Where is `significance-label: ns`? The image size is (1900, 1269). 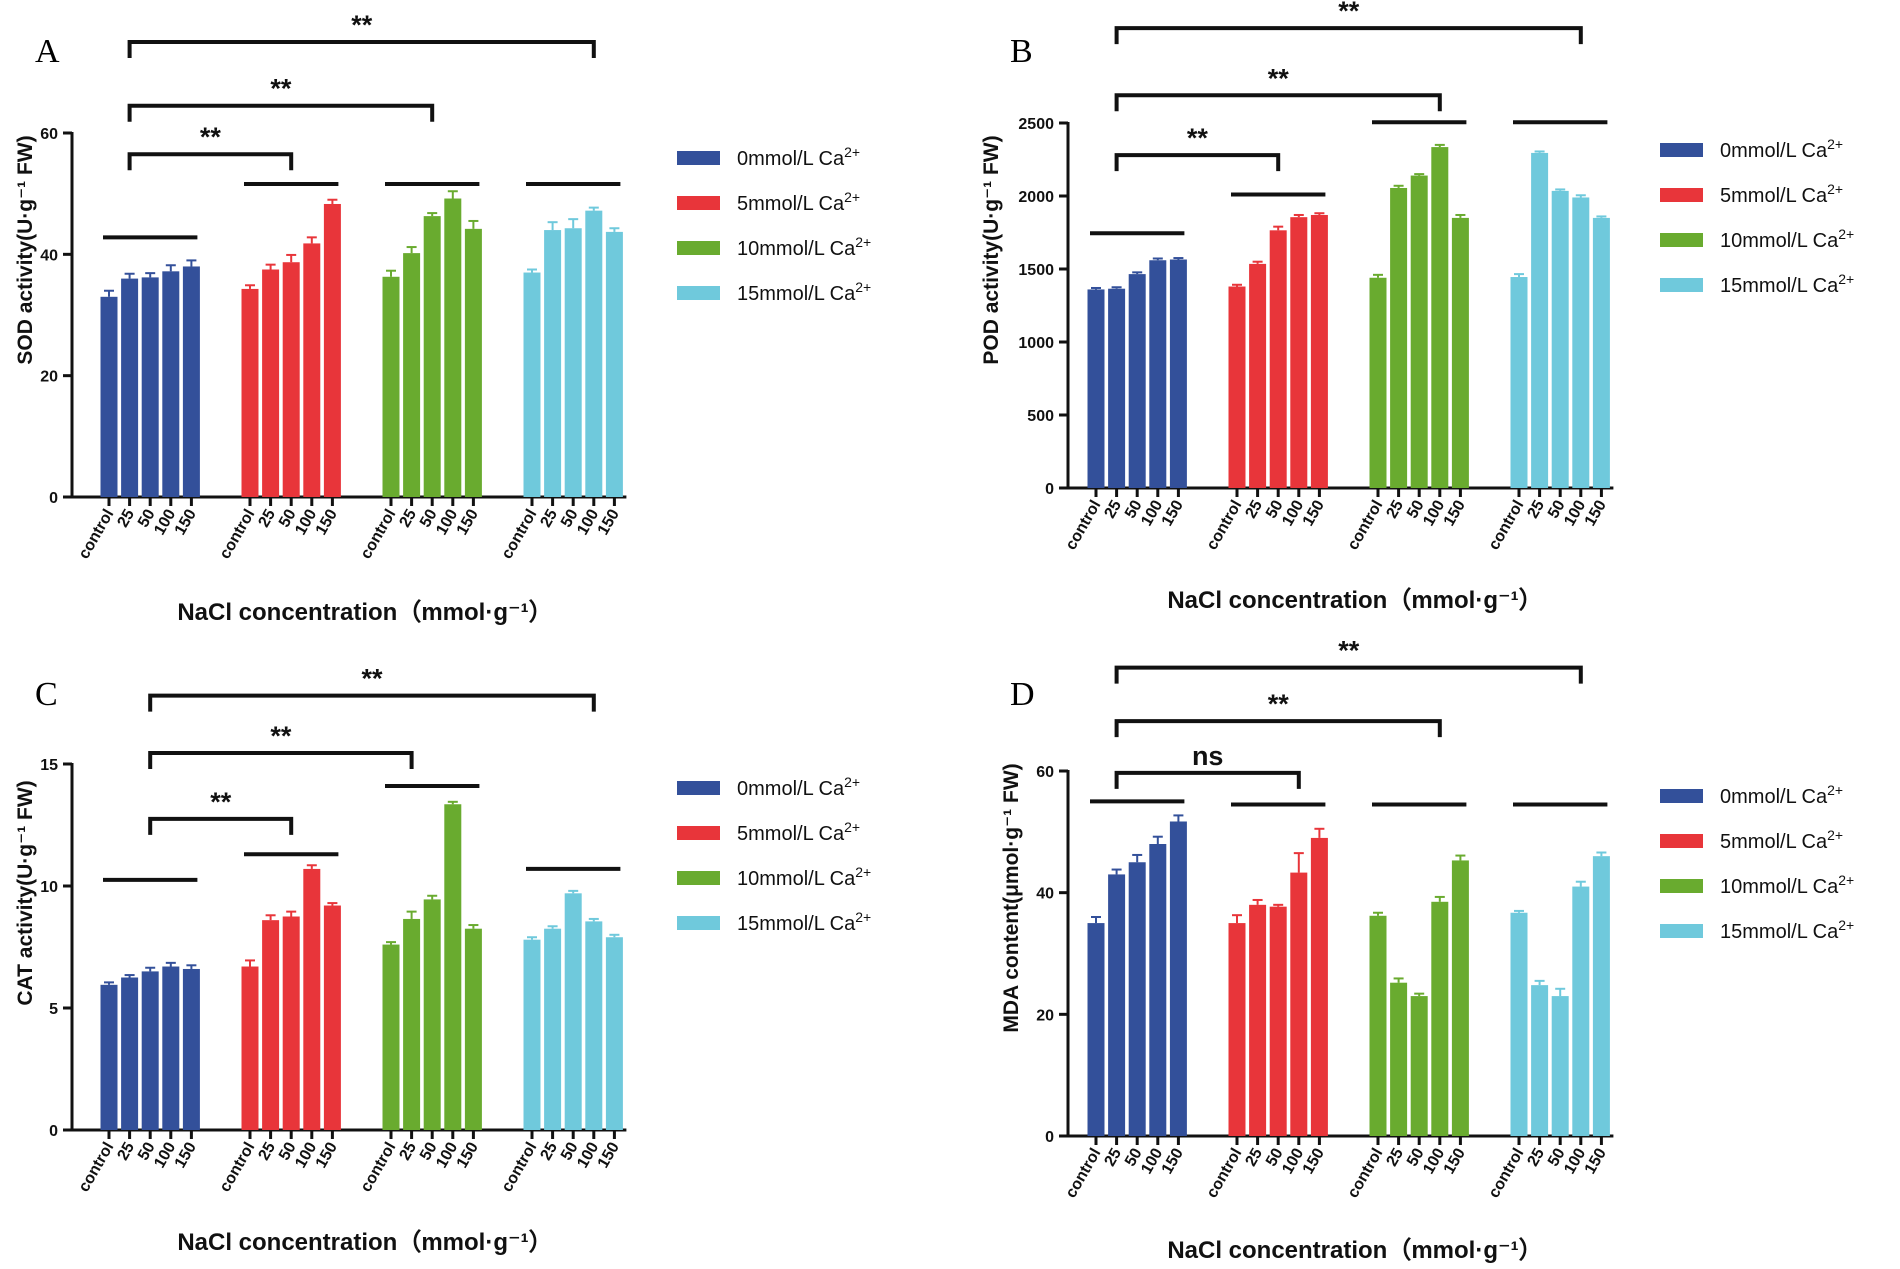
significance-label: ns is located at coordinates (1208, 756).